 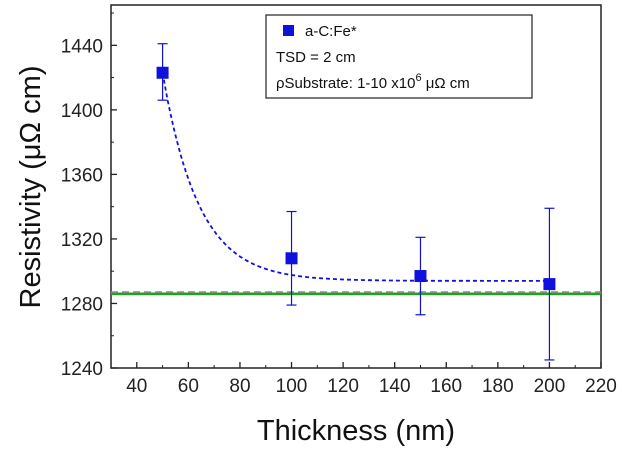 What do you see at coordinates (446, 386) in the screenshot?
I see `x-tick-label: 160` at bounding box center [446, 386].